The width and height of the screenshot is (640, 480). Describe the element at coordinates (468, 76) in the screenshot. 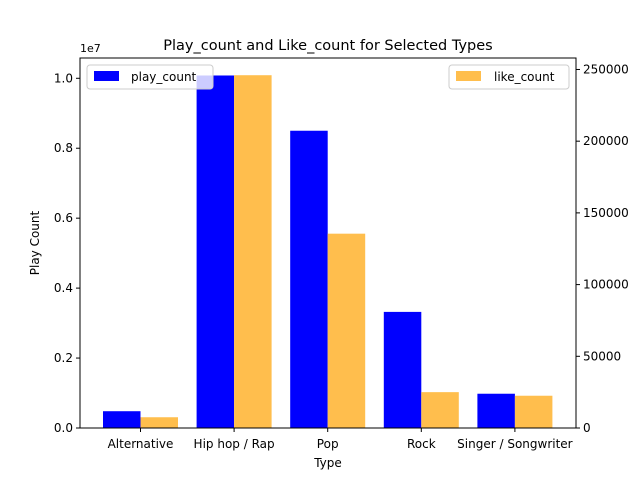

I see `legend-like-count-swatch` at that location.